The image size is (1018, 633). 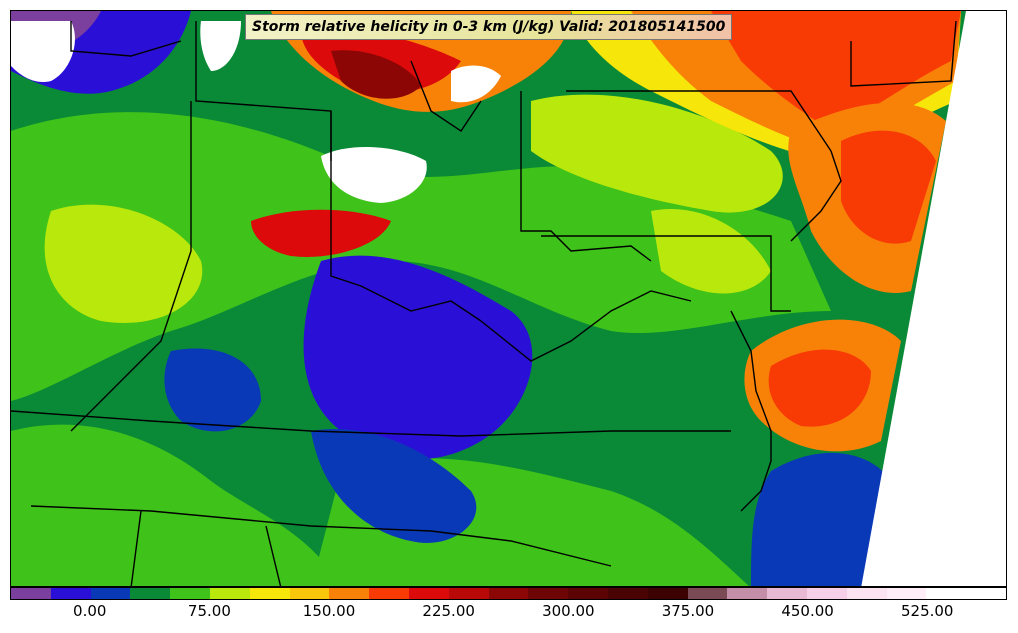 I want to click on colorbar-tick-label: 375.00, so click(x=688, y=611).